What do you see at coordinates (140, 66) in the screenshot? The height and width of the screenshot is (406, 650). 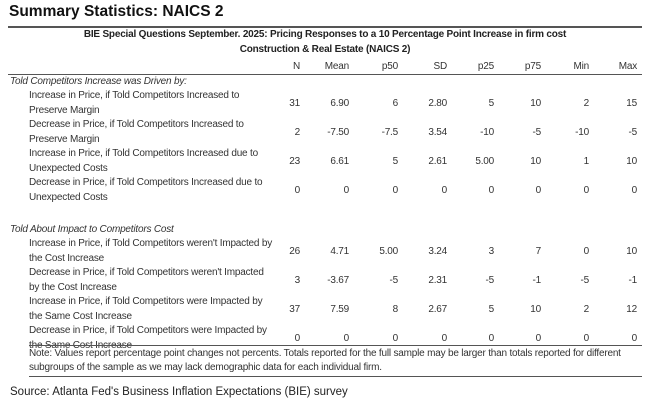 I see `column-header-label` at bounding box center [140, 66].